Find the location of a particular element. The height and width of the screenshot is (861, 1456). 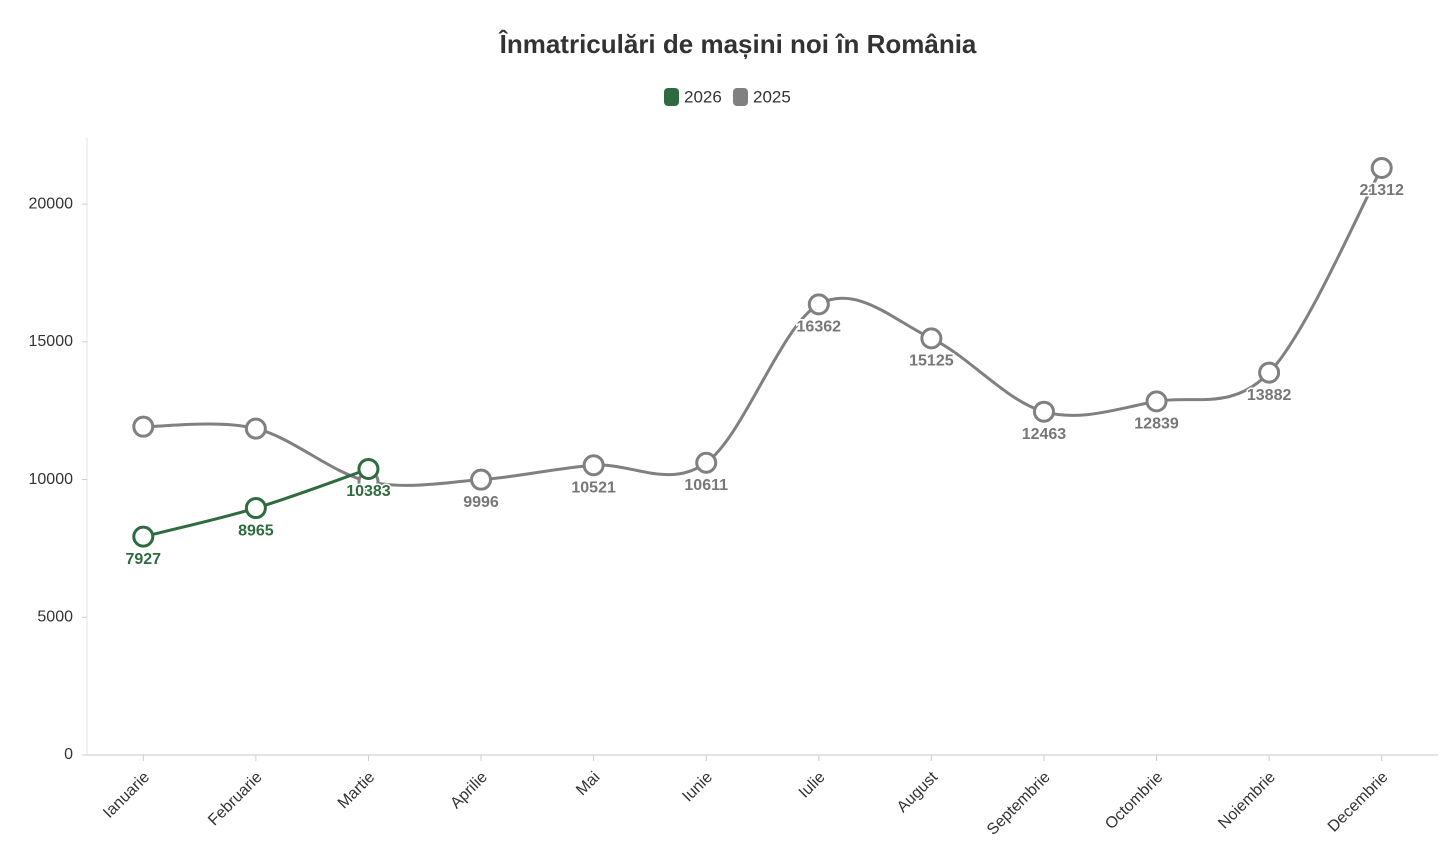

chart-title: Înmatriculări de mașini noi în România is located at coordinates (737, 44).